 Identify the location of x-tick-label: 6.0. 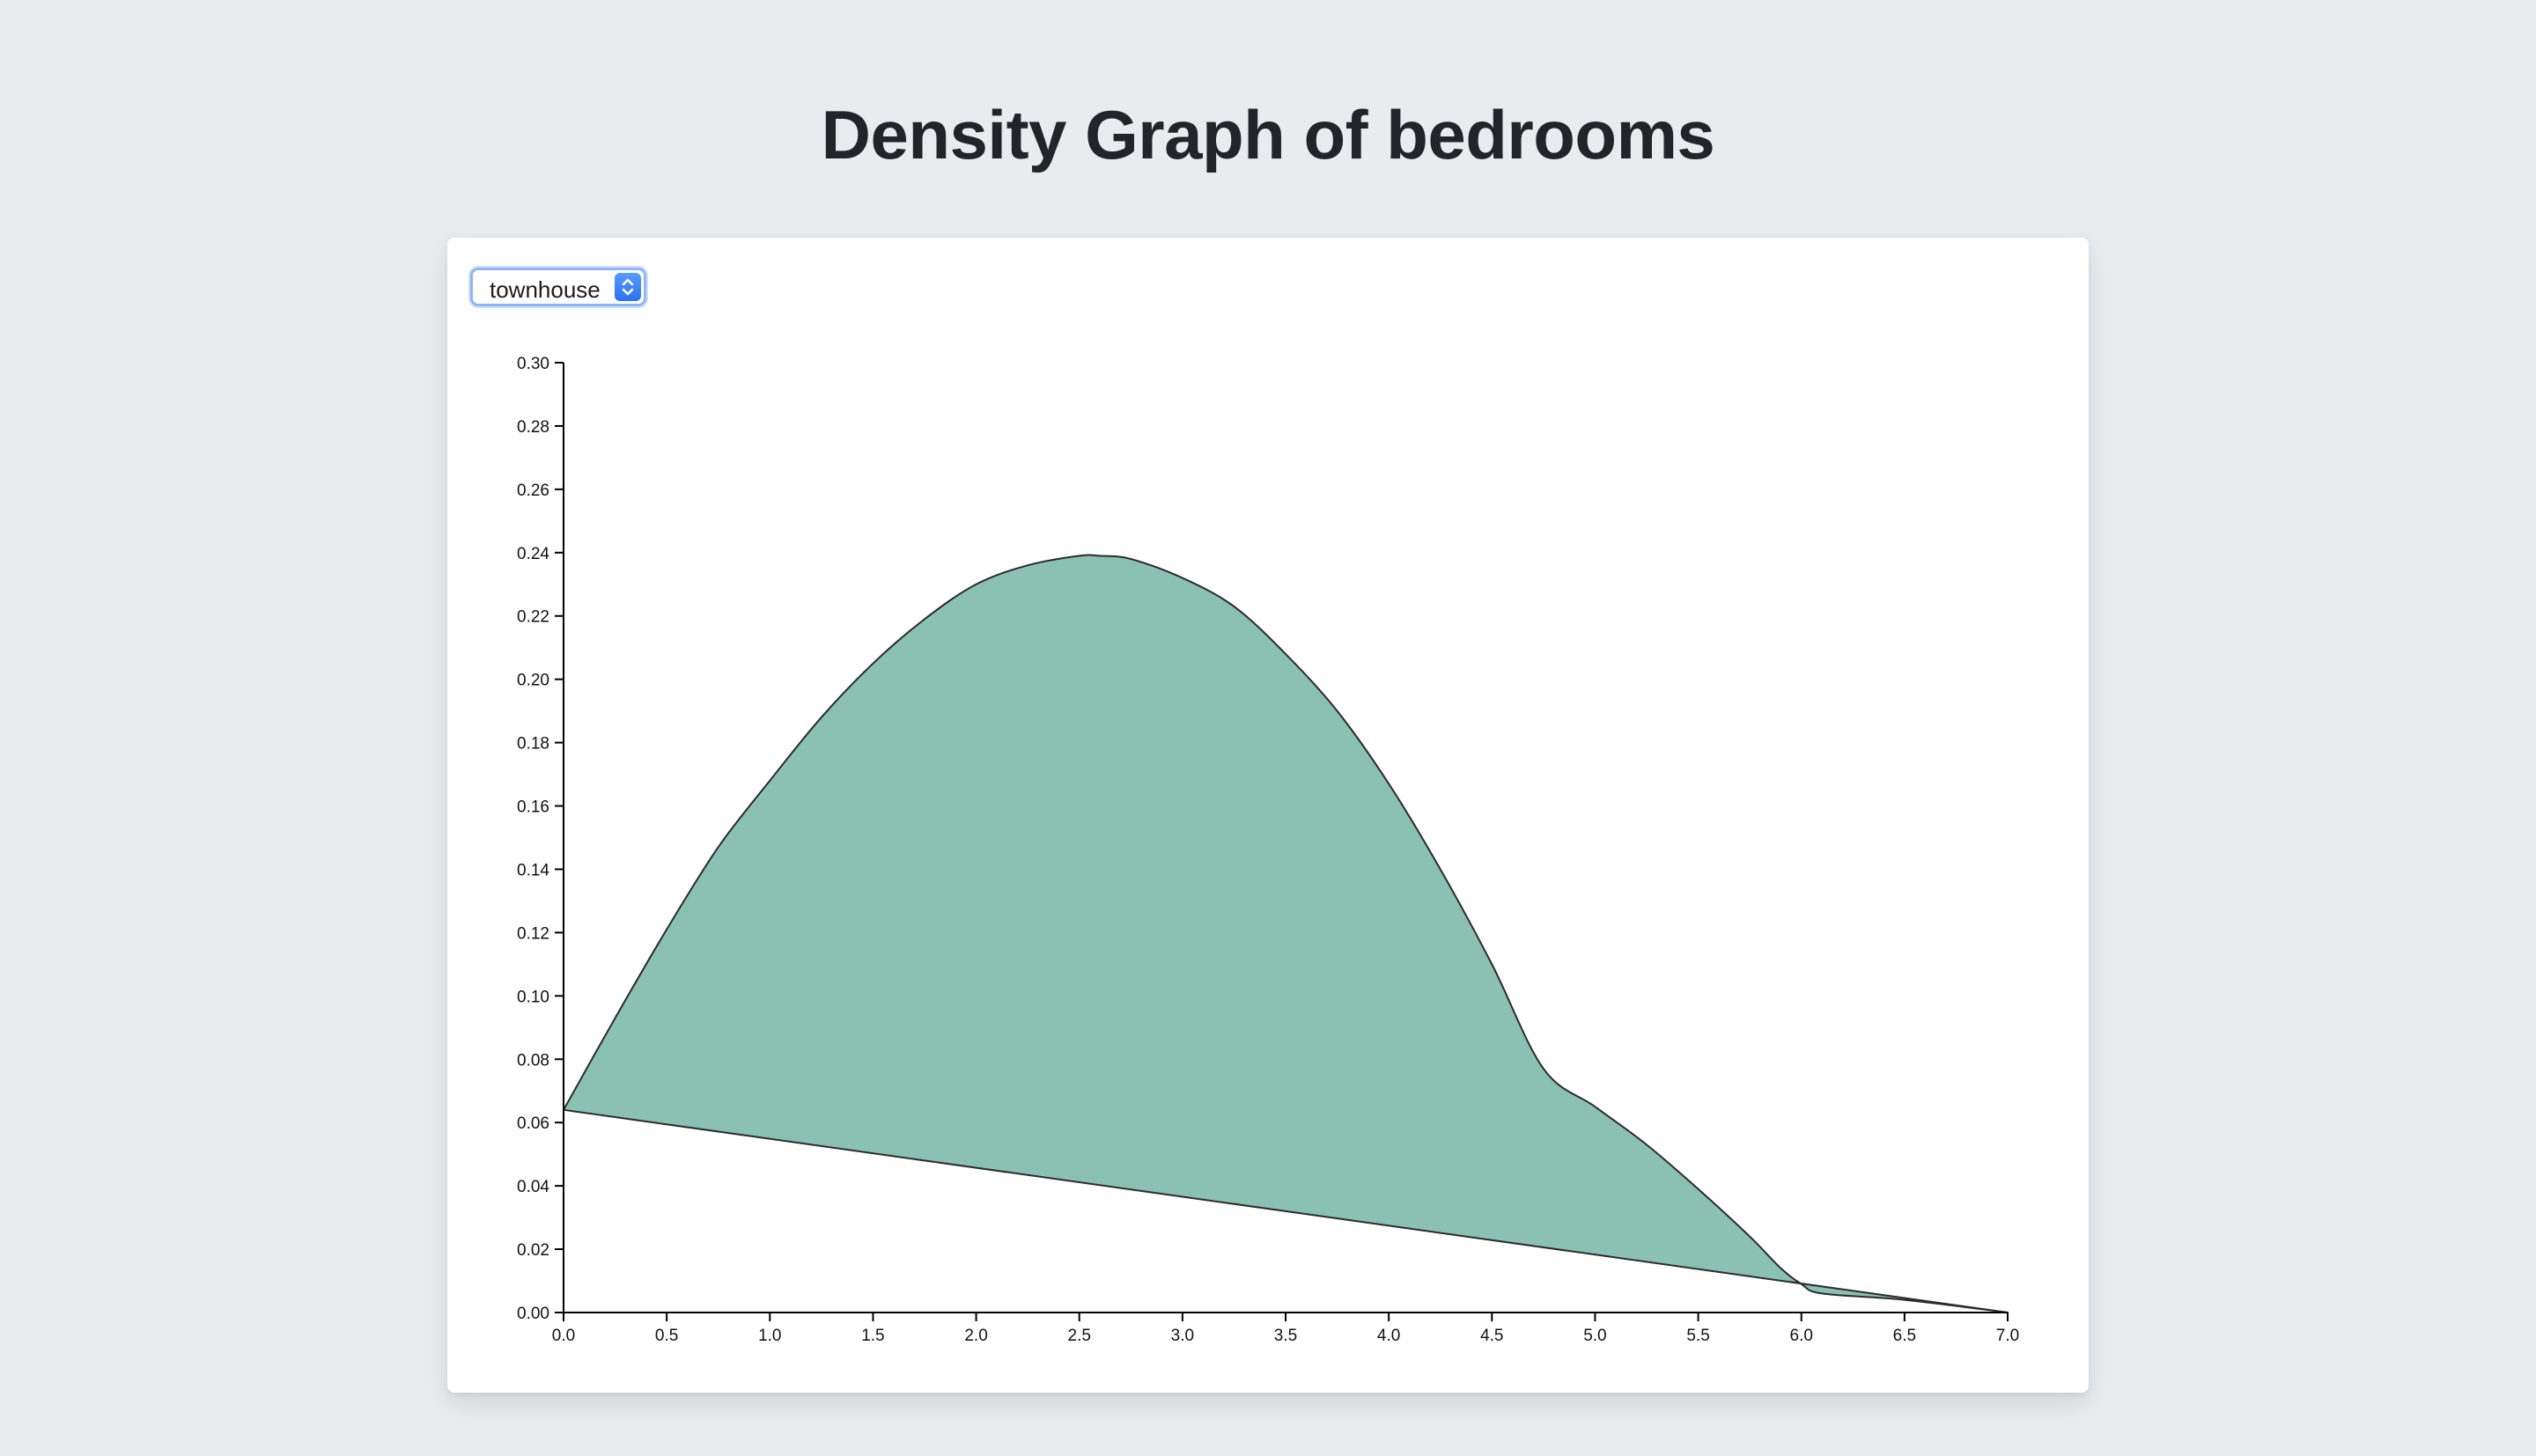
(1801, 1336).